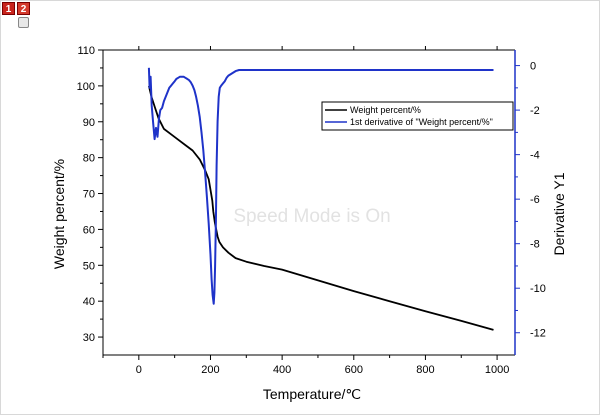 The width and height of the screenshot is (600, 415). What do you see at coordinates (8, 8) in the screenshot?
I see `layer-tab-1: 1` at bounding box center [8, 8].